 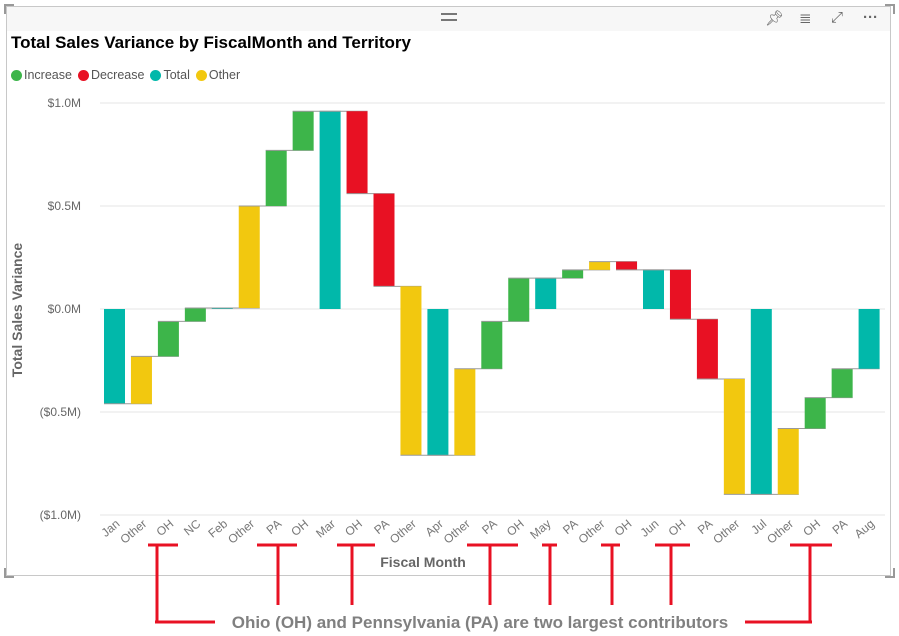 I want to click on legend-item-decrease: Decrease, so click(x=111, y=75).